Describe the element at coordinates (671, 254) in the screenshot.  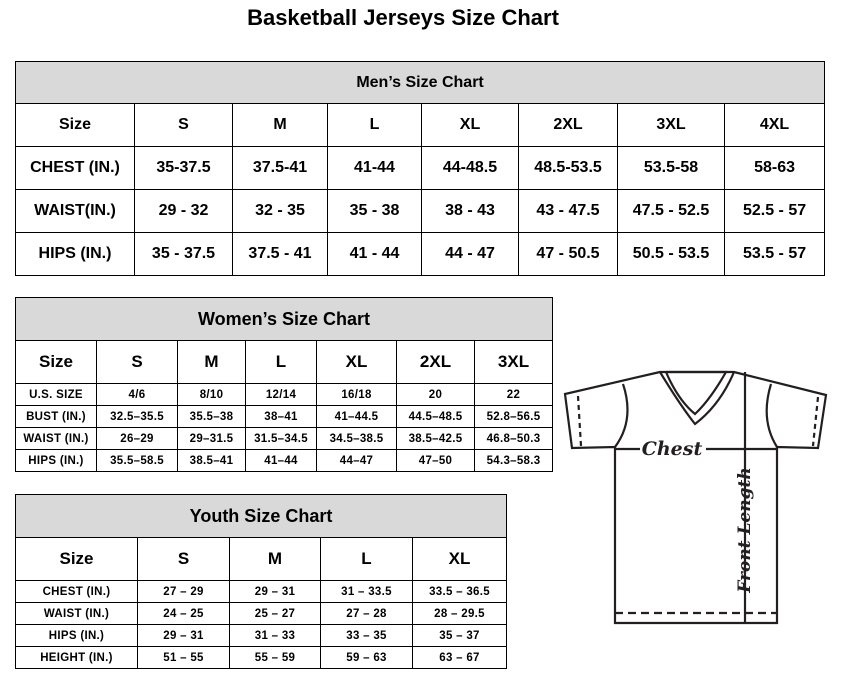
I see `table-cell: 50.5 - 53.5` at that location.